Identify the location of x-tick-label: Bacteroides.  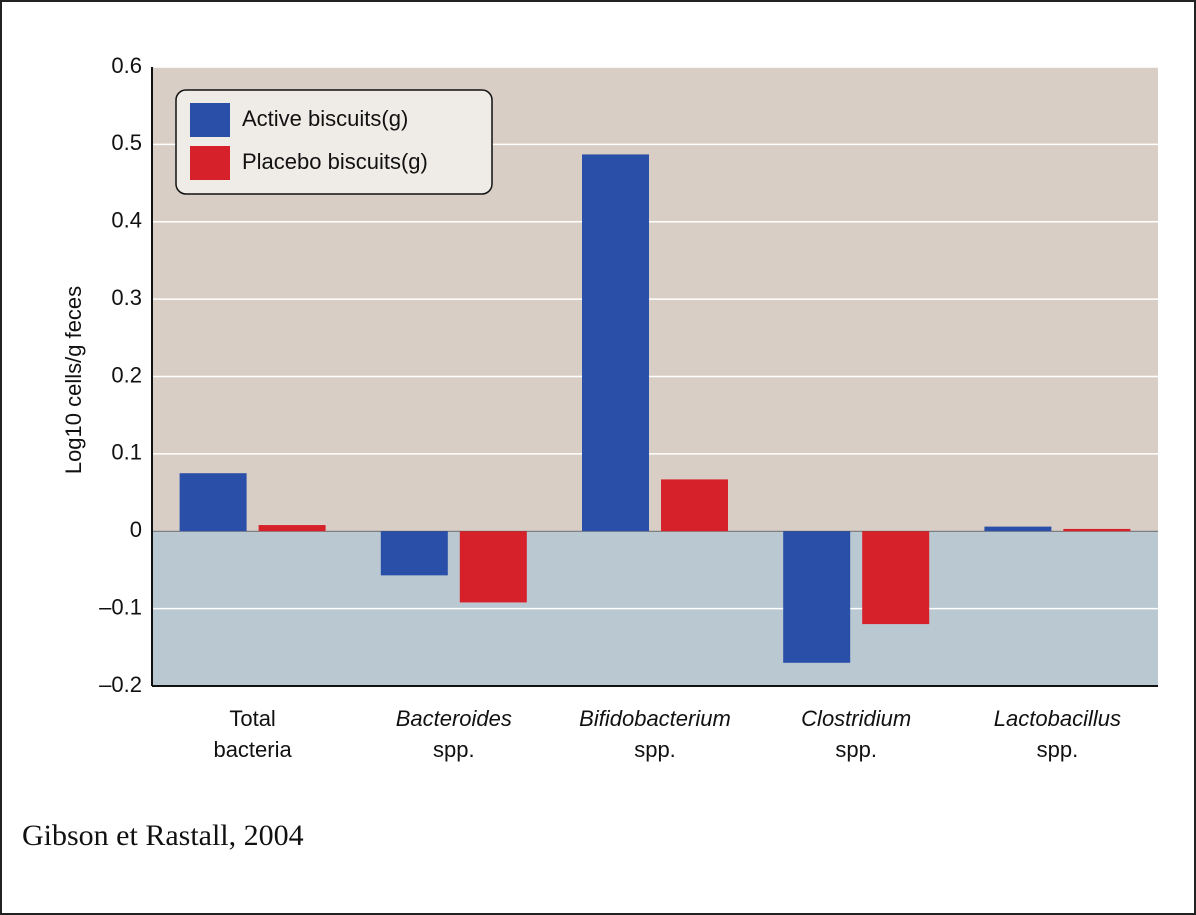
(454, 718).